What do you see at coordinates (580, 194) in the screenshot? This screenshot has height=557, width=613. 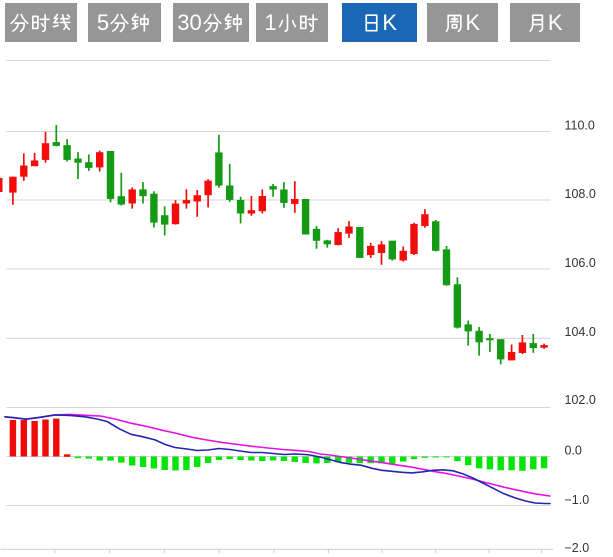 I see `svg-text: 108.0` at bounding box center [580, 194].